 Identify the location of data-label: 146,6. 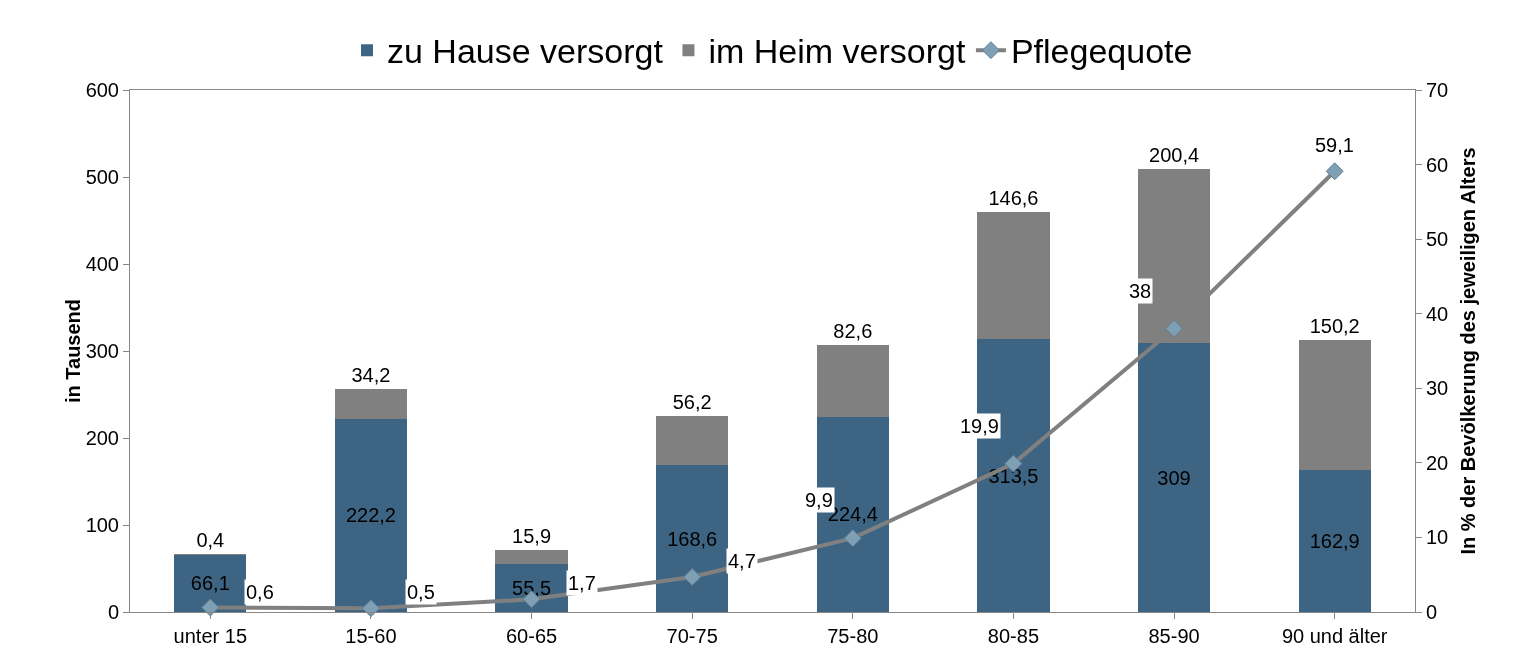
(1013, 197).